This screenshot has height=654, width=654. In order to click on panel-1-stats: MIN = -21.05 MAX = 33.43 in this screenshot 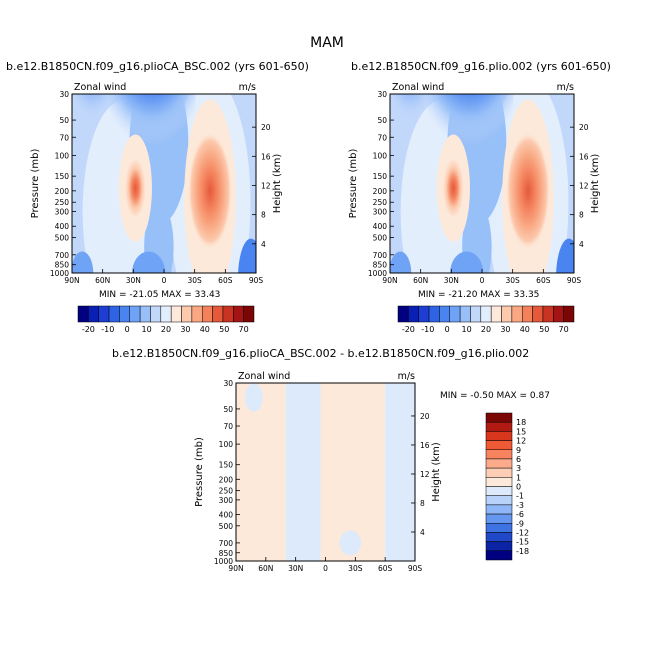, I will do `click(160, 295)`.